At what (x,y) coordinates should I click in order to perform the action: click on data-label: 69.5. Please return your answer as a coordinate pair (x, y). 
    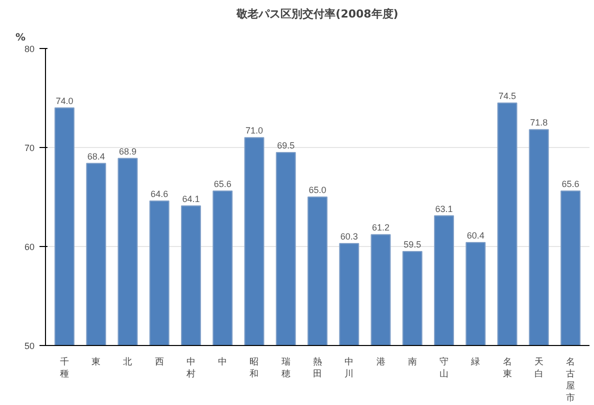
    Looking at the image, I should click on (286, 145).